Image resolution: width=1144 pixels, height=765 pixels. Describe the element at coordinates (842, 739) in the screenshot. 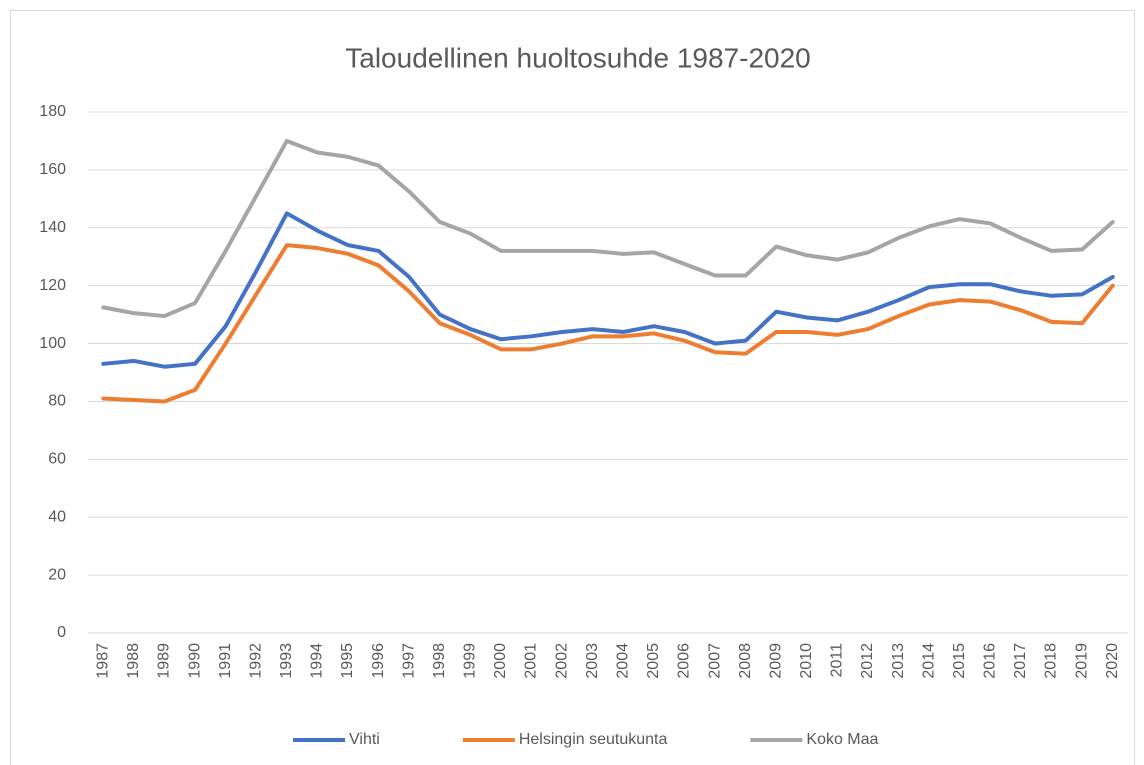

I see `legend-label: Koko Maa` at that location.